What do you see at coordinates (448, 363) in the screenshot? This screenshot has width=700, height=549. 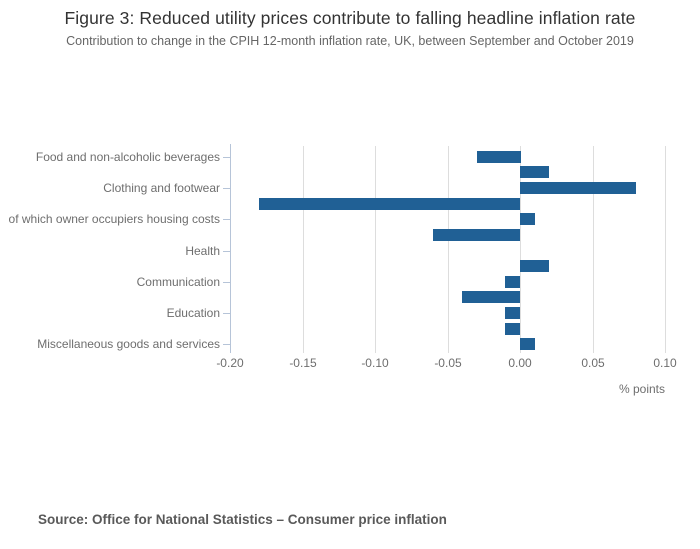 I see `x-tick-label: -0.05` at bounding box center [448, 363].